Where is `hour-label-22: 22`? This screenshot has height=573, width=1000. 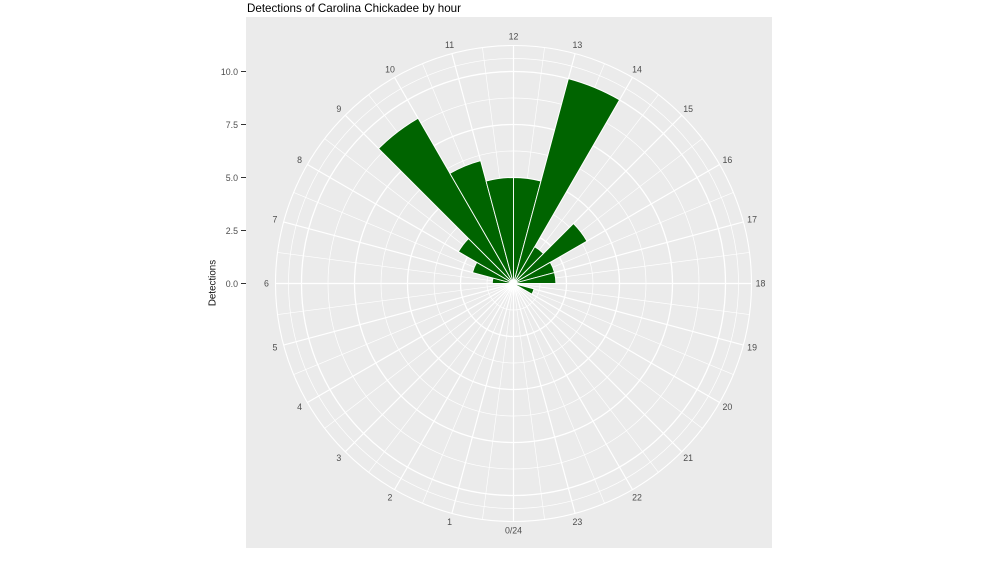 hour-label-22: 22 is located at coordinates (637, 497).